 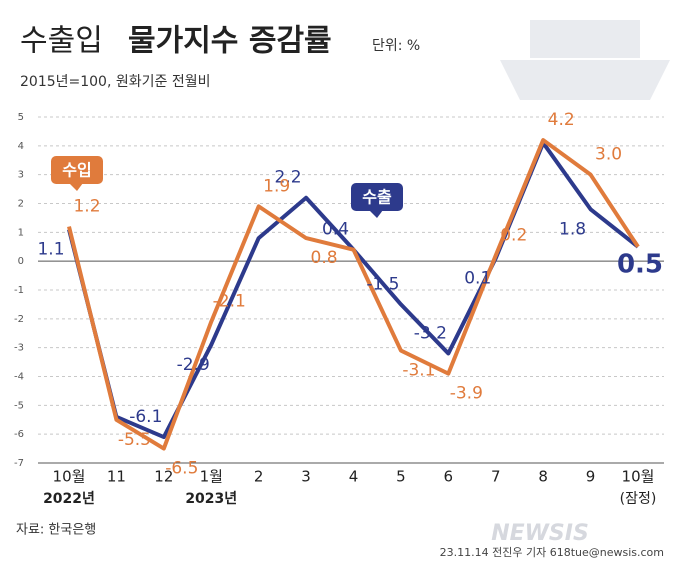 What do you see at coordinates (21, 146) in the screenshot?
I see `y-tick-label: 4` at bounding box center [21, 146].